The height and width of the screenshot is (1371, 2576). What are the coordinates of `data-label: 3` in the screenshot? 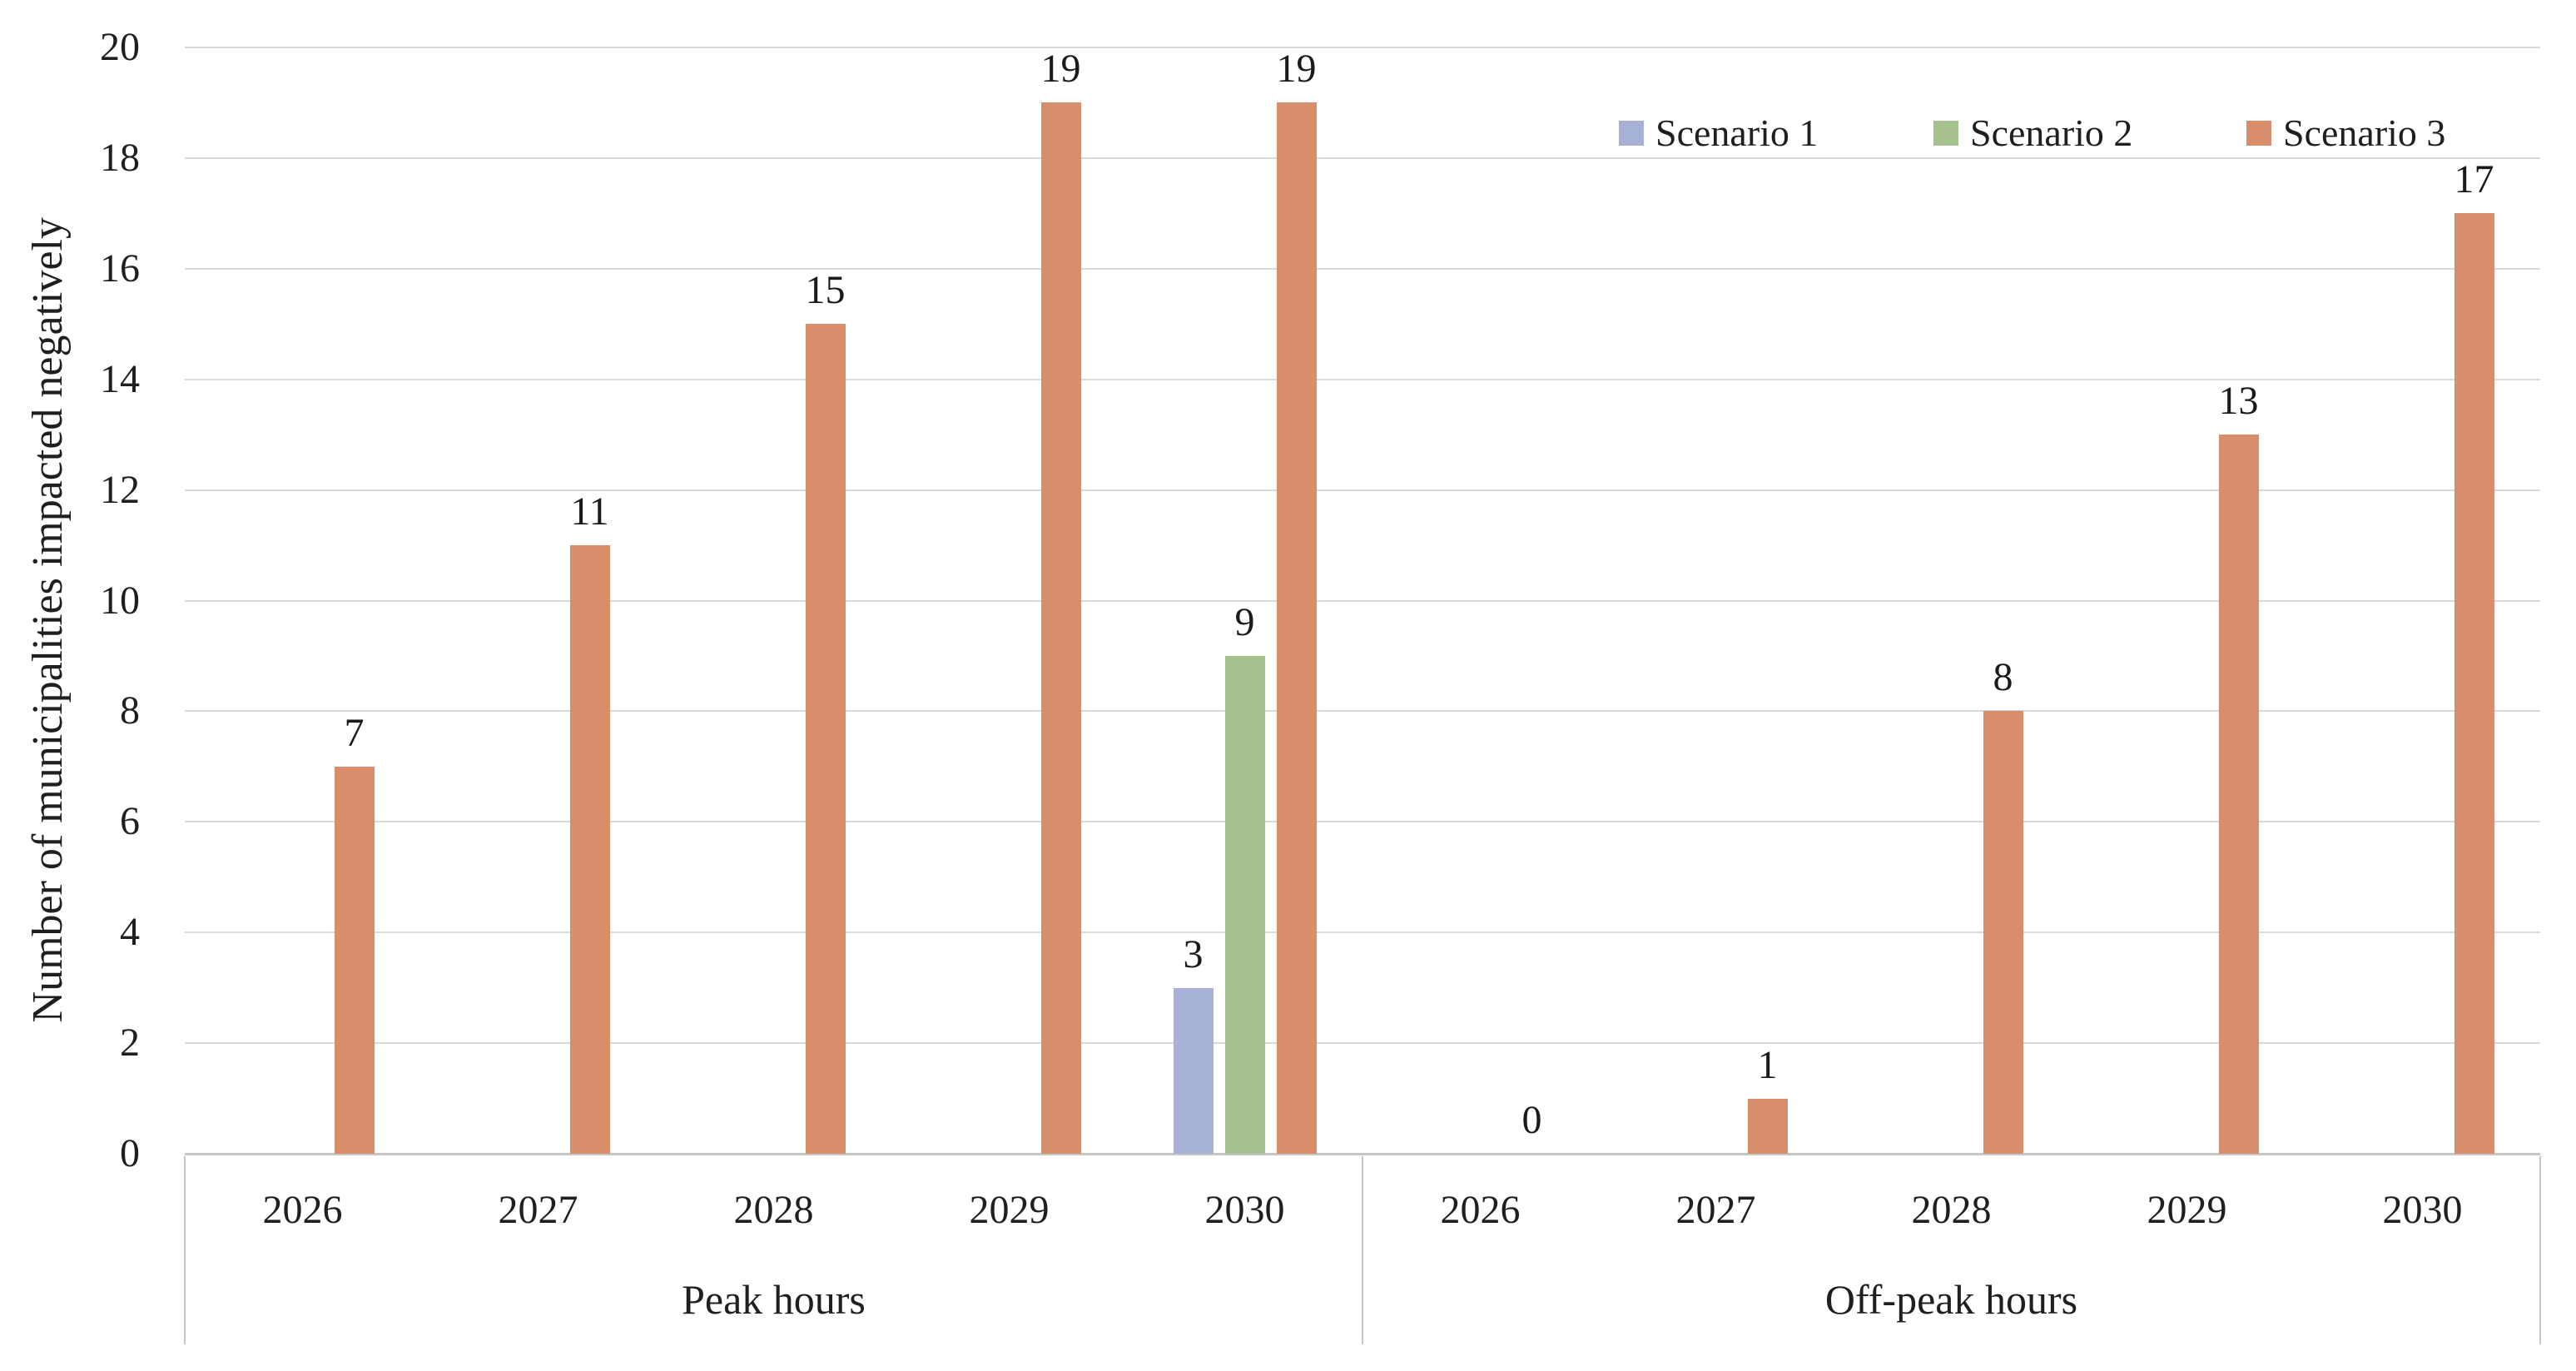 It's located at (1193, 953).